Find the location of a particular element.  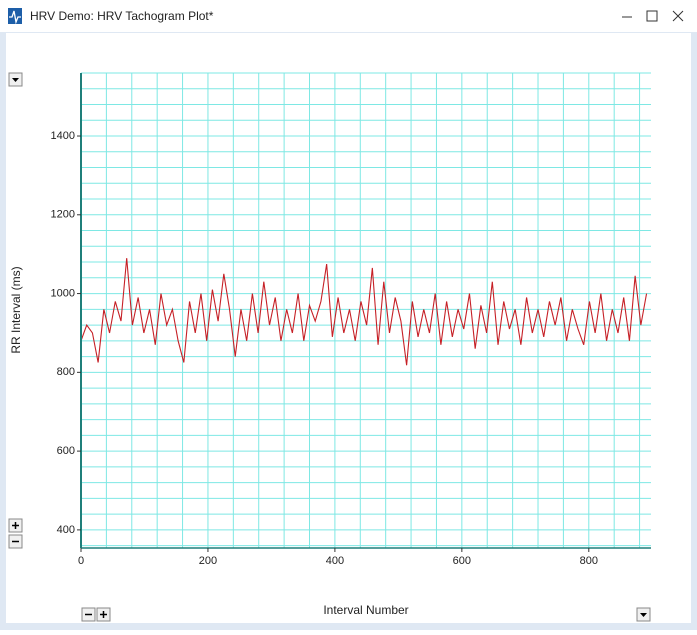

y-zoom-in is located at coordinates (15, 525).